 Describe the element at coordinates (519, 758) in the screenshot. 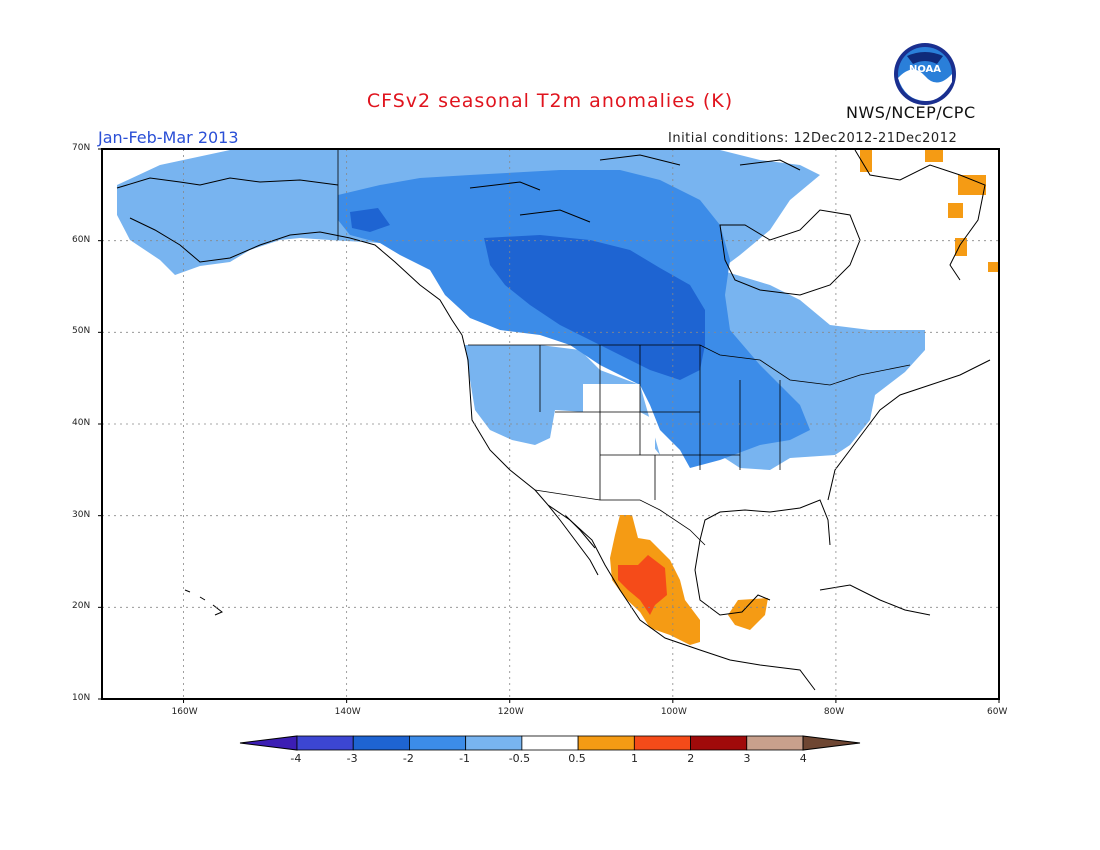

I see `colorbar-label: -0.5` at that location.